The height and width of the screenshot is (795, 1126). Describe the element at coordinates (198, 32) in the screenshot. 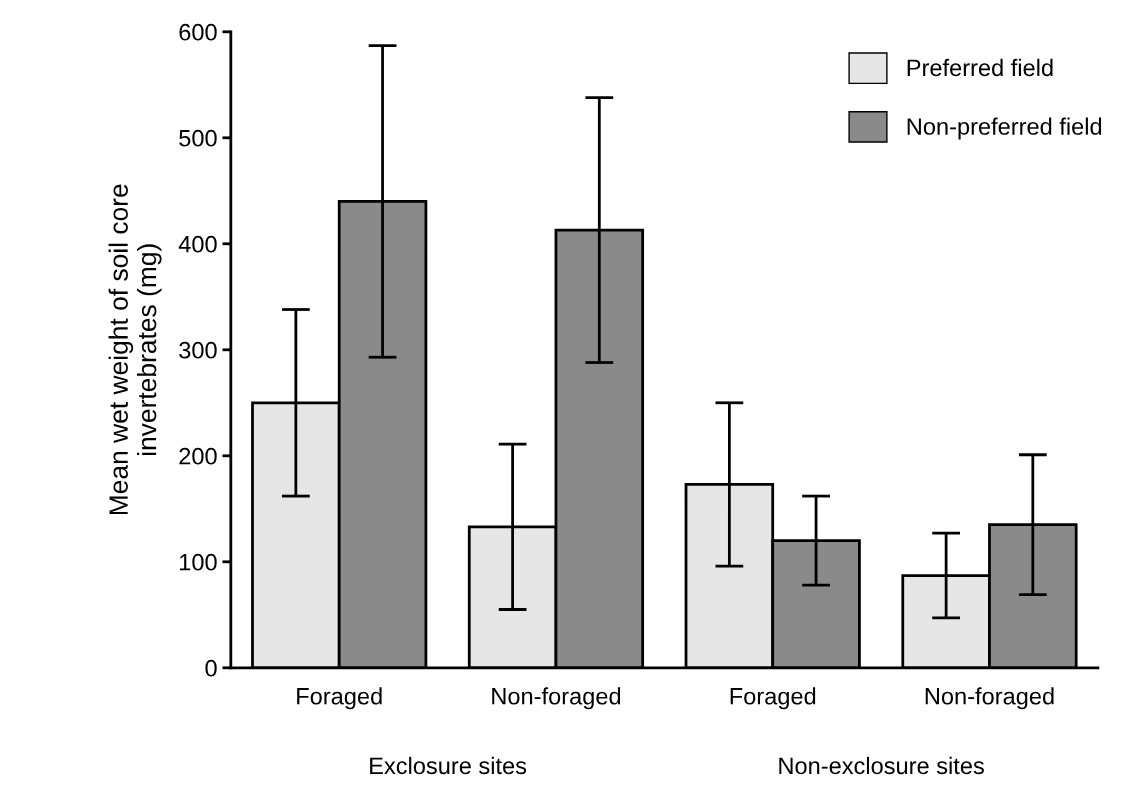

I see `y-tick-label: 600` at that location.